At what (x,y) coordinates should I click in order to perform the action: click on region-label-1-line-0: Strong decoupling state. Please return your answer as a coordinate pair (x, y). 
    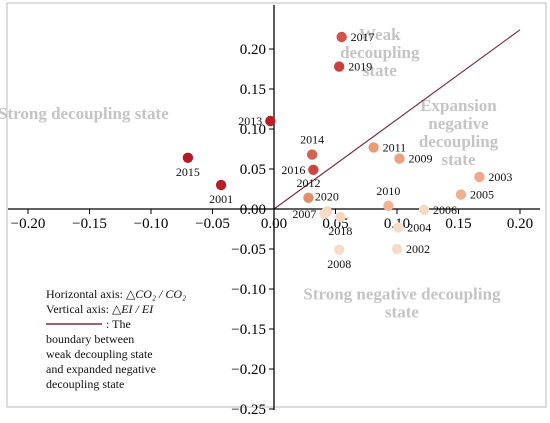
    Looking at the image, I should click on (84, 113).